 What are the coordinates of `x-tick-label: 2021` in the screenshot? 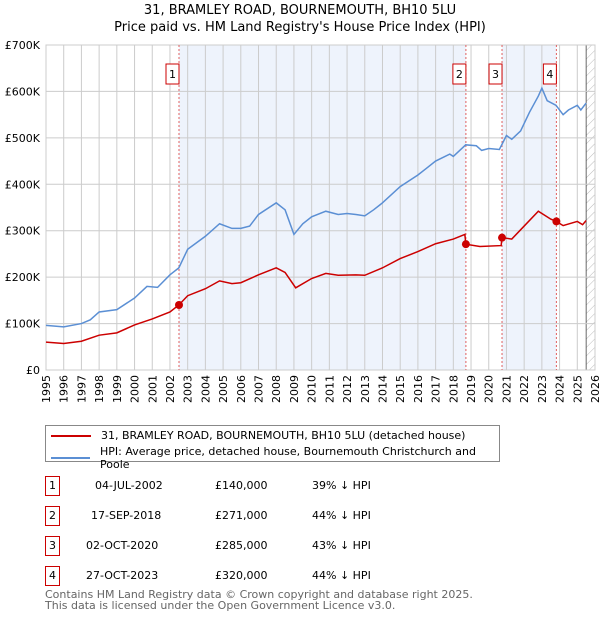 It's located at (506, 389).